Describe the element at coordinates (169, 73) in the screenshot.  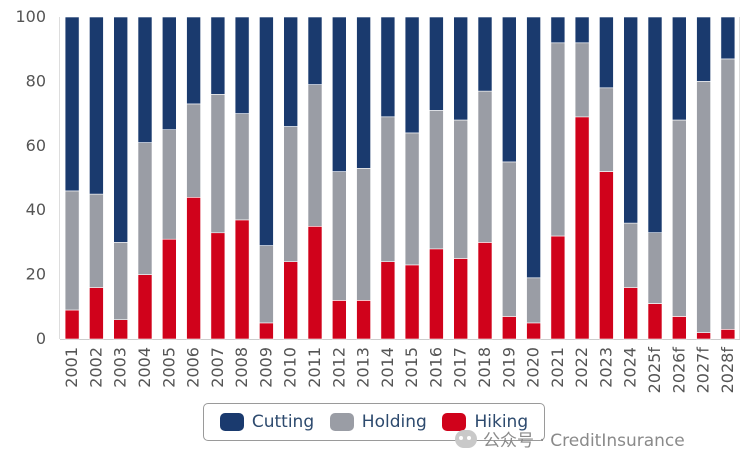
I see `bar-cutting-2005` at that location.